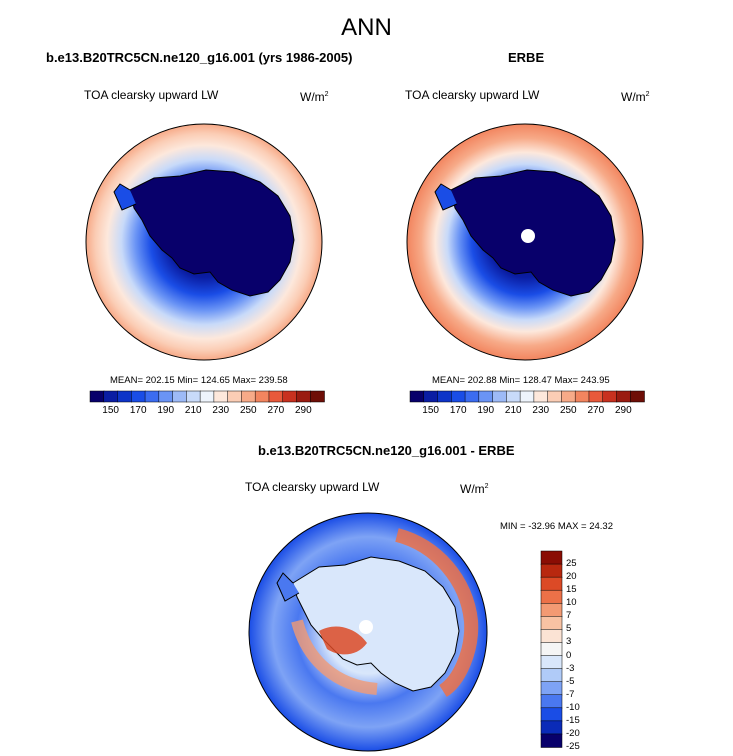  What do you see at coordinates (573, 746) in the screenshot?
I see `colorbar-tick-label: -25` at bounding box center [573, 746].